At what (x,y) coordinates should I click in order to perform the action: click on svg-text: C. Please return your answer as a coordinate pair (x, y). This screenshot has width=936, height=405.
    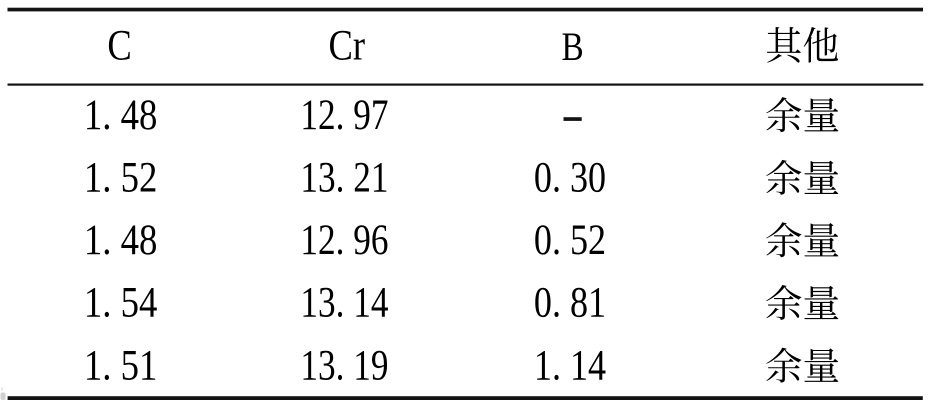
    Looking at the image, I should click on (119, 45).